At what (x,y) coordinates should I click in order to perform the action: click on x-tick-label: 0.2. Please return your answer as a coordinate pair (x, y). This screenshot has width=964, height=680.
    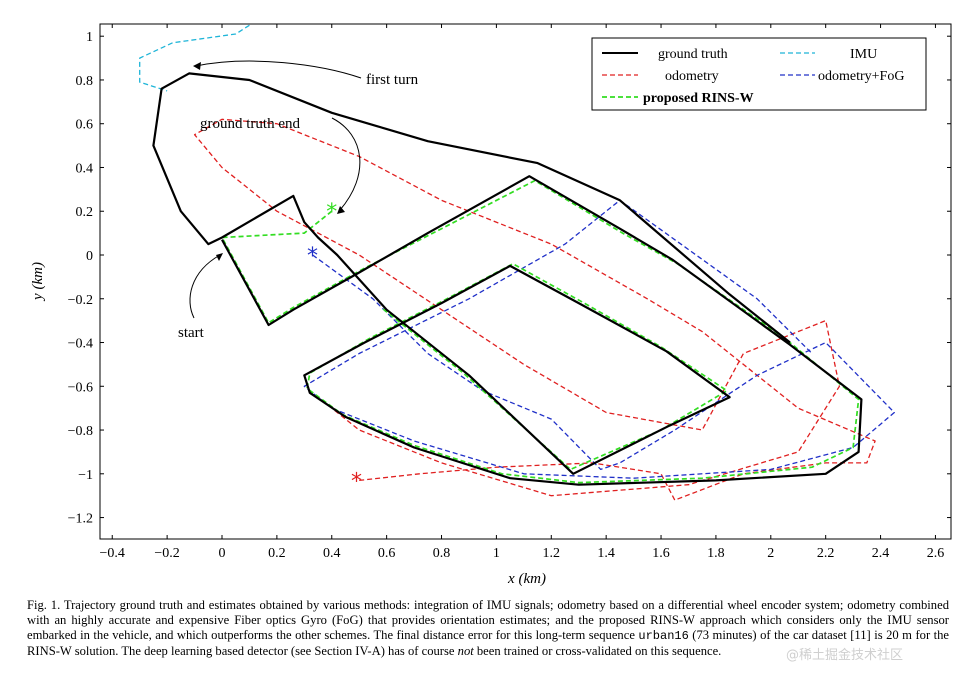
    Looking at the image, I should click on (277, 553).